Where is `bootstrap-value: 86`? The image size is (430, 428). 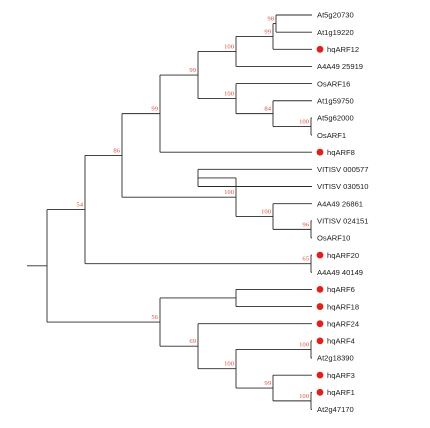
bootstrap-value: 86 is located at coordinates (116, 150).